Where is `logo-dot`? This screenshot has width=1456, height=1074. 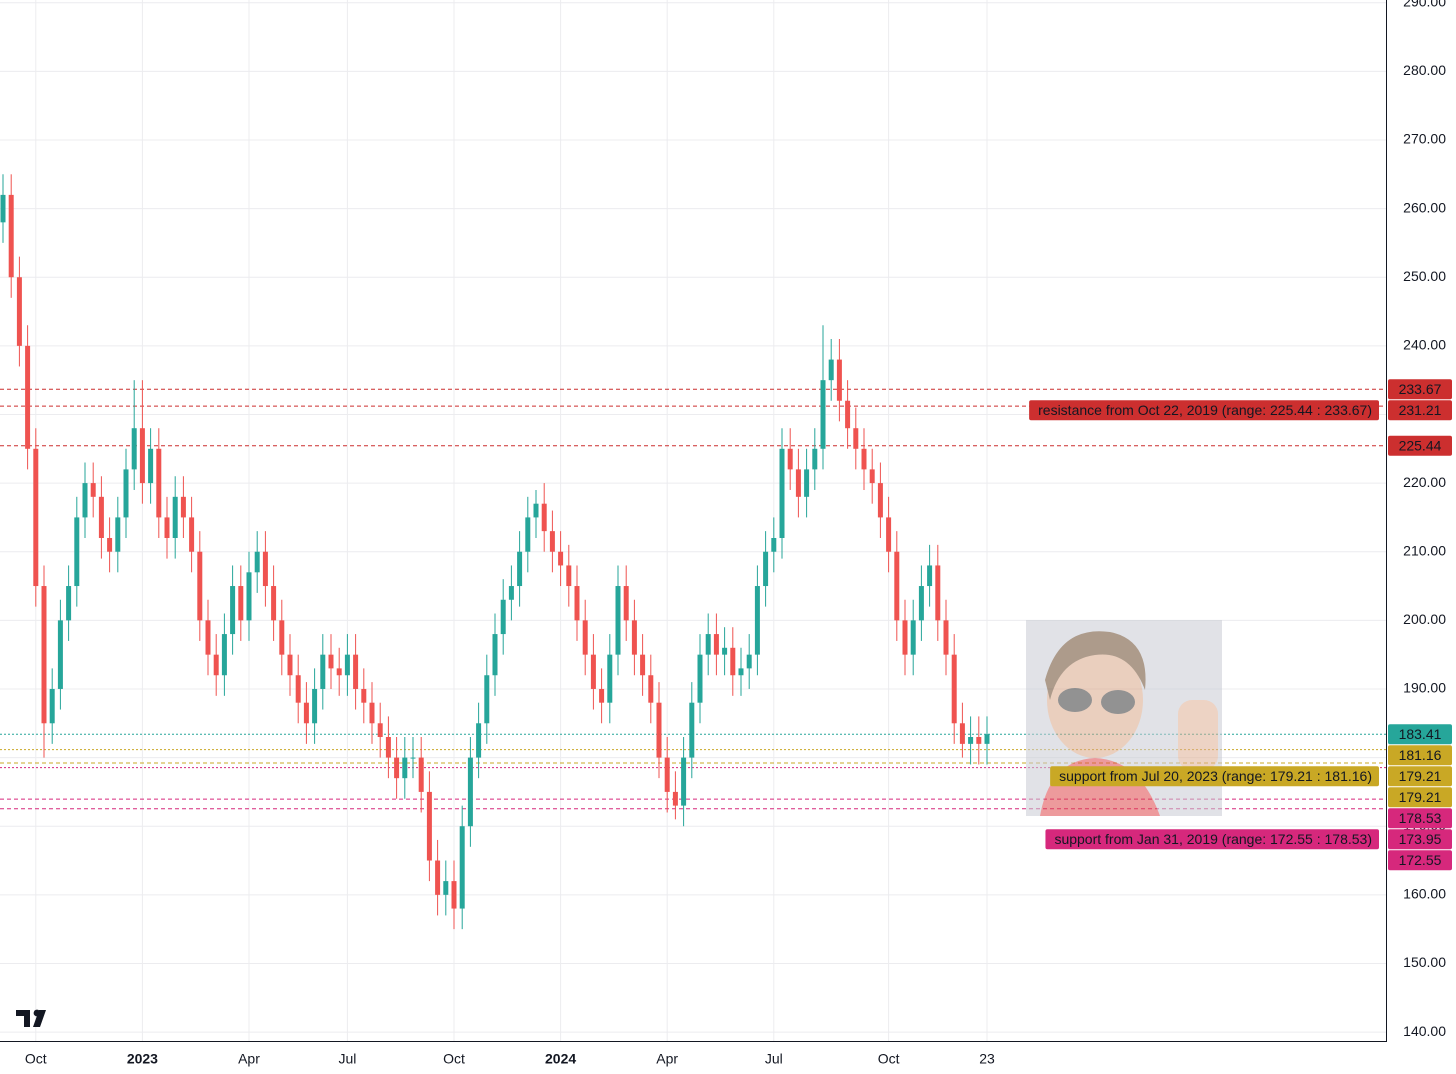 logo-dot is located at coordinates (37, 1013).